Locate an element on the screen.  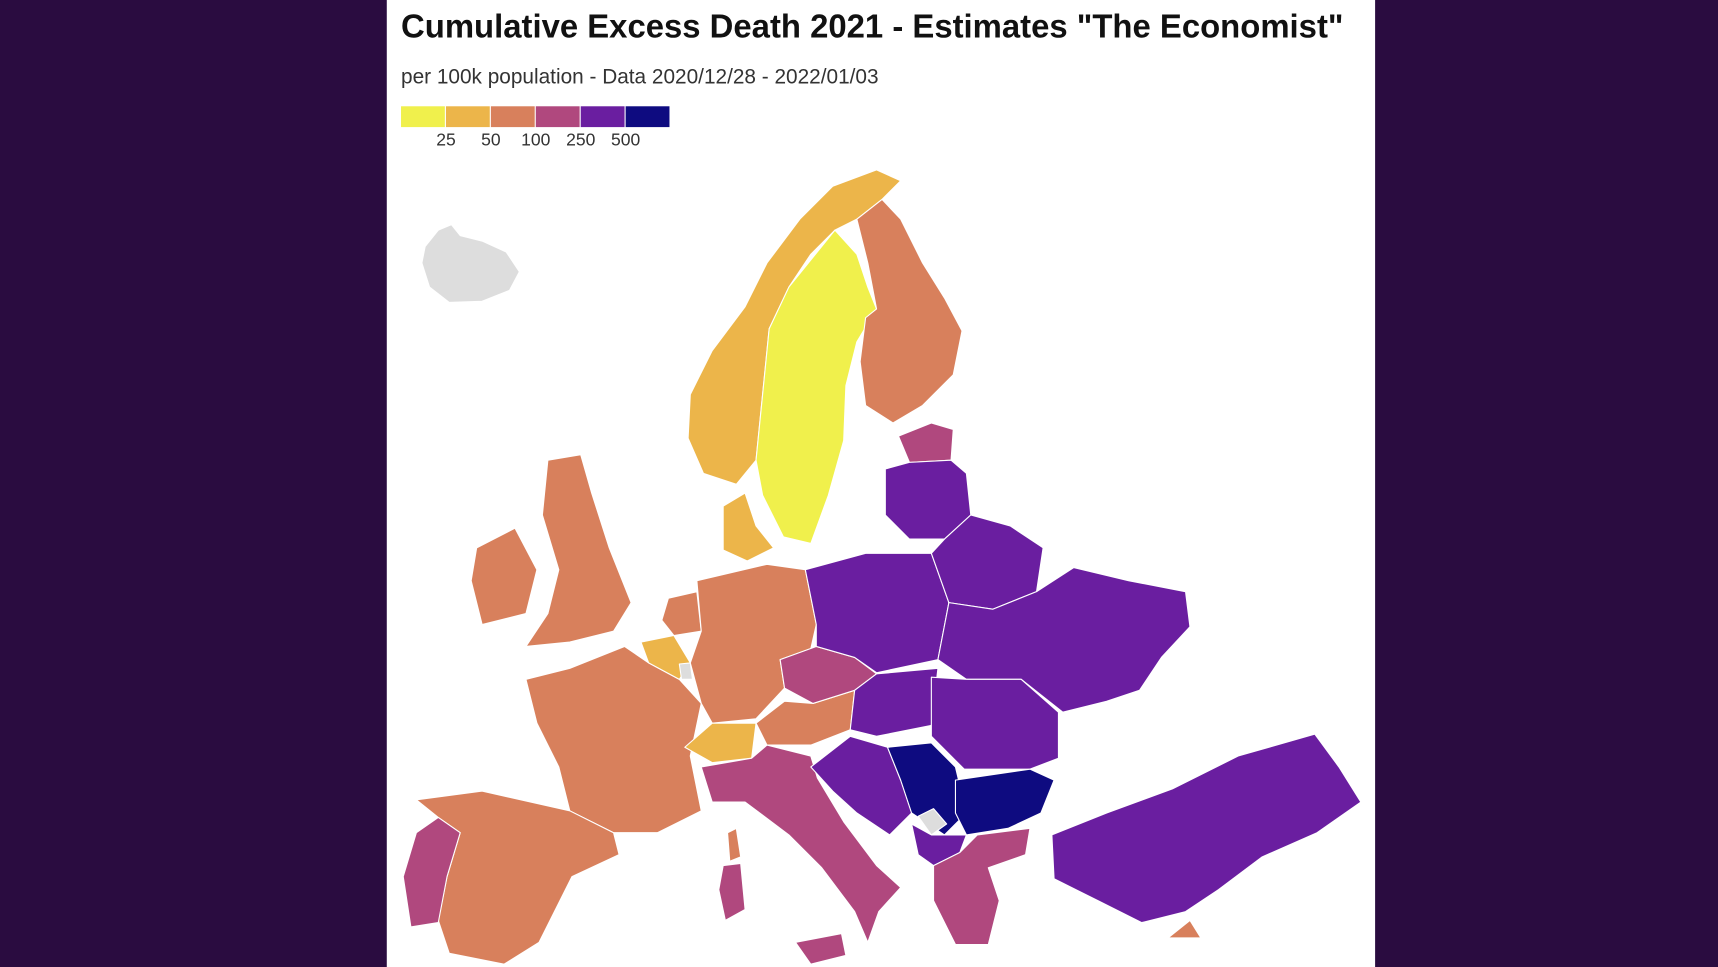
legend-label: 50 is located at coordinates (491, 140).